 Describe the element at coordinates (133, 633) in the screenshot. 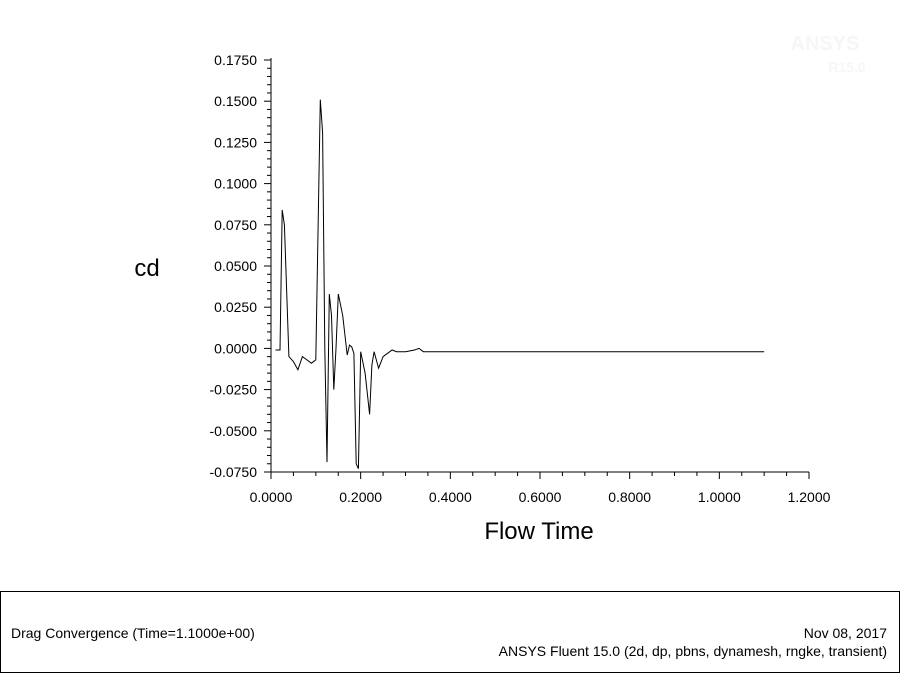

I see `plot-name: Drag Convergence (Time=1.1000e+00)` at that location.